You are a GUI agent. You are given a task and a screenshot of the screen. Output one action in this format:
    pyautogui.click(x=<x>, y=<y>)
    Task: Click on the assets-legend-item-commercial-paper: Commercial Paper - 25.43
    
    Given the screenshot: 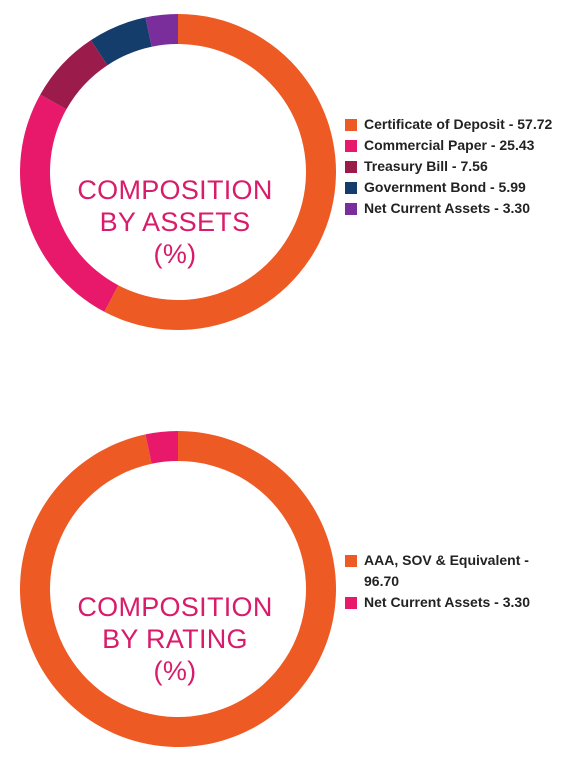 What is the action you would take?
    pyautogui.click(x=462, y=145)
    